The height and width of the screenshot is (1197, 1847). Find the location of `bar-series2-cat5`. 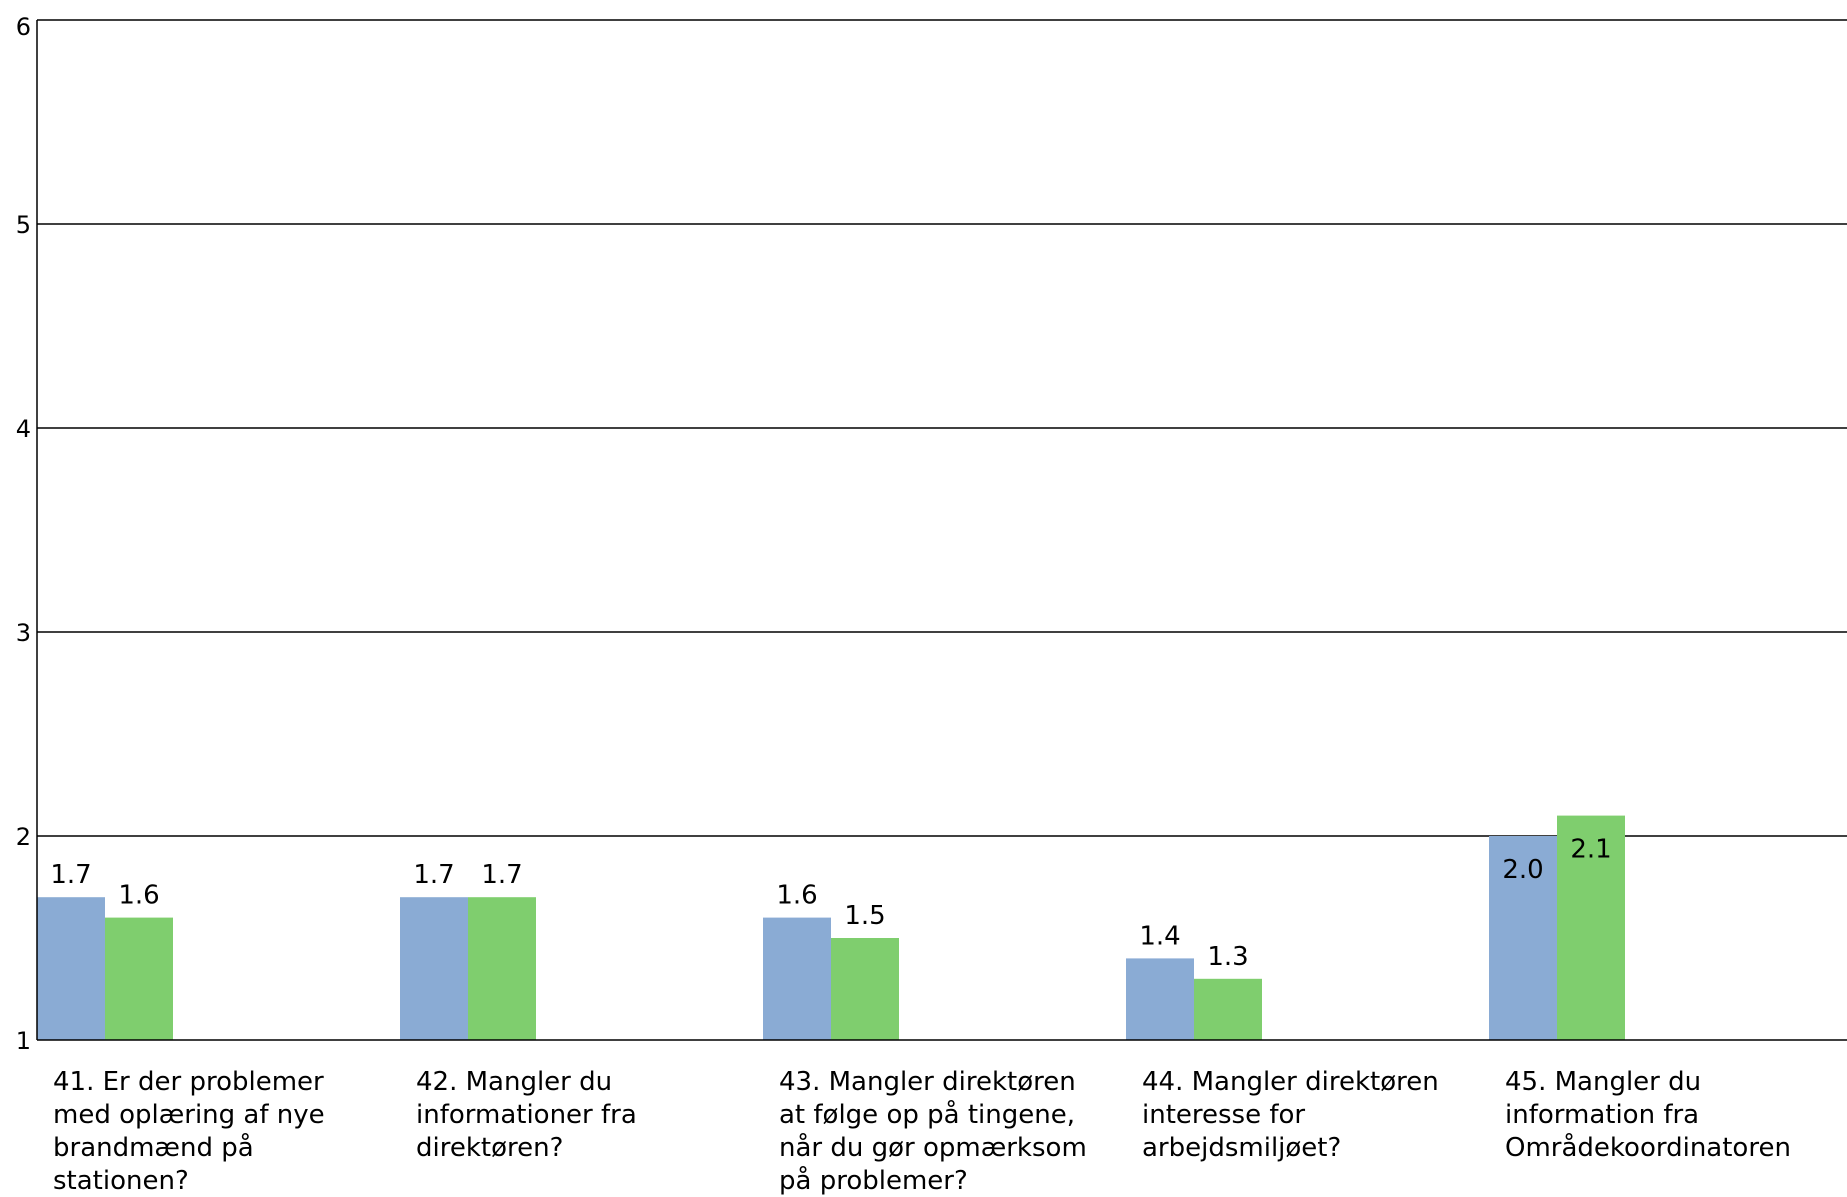

bar-series2-cat5 is located at coordinates (1591, 927).